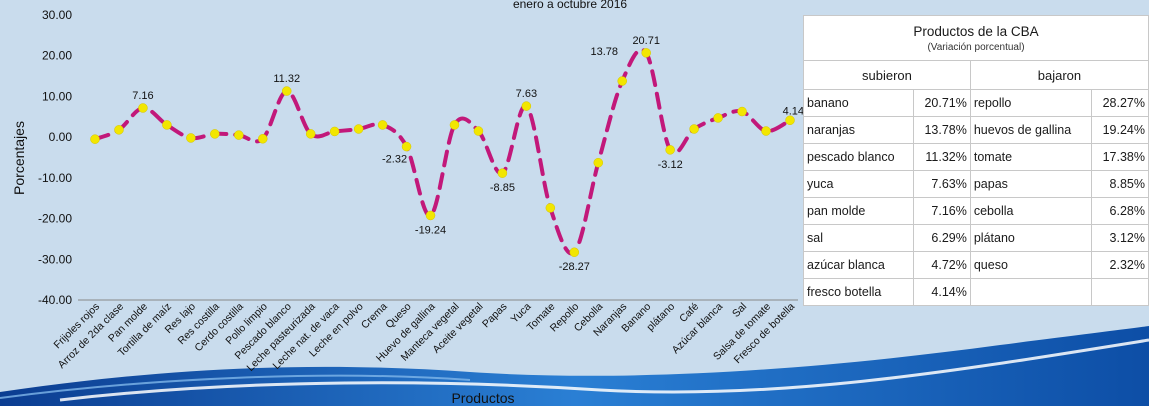  What do you see at coordinates (502, 188) in the screenshot?
I see `data-label: -8.85` at bounding box center [502, 188].